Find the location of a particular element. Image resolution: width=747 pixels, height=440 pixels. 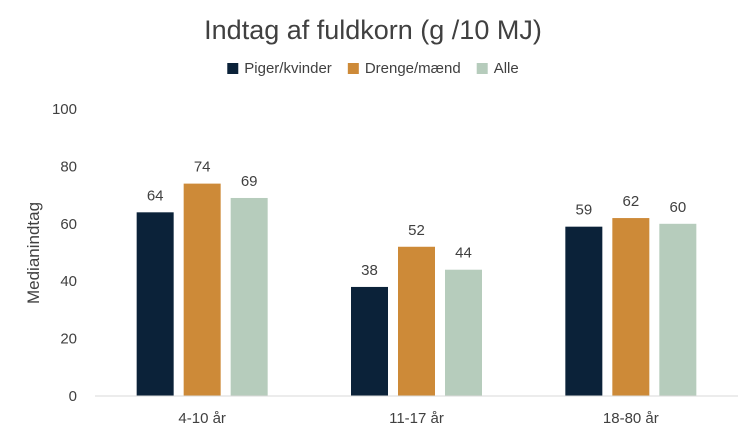

x-axis-ticks: 4-10 år 11-17 år 18-80 år is located at coordinates (418, 418).